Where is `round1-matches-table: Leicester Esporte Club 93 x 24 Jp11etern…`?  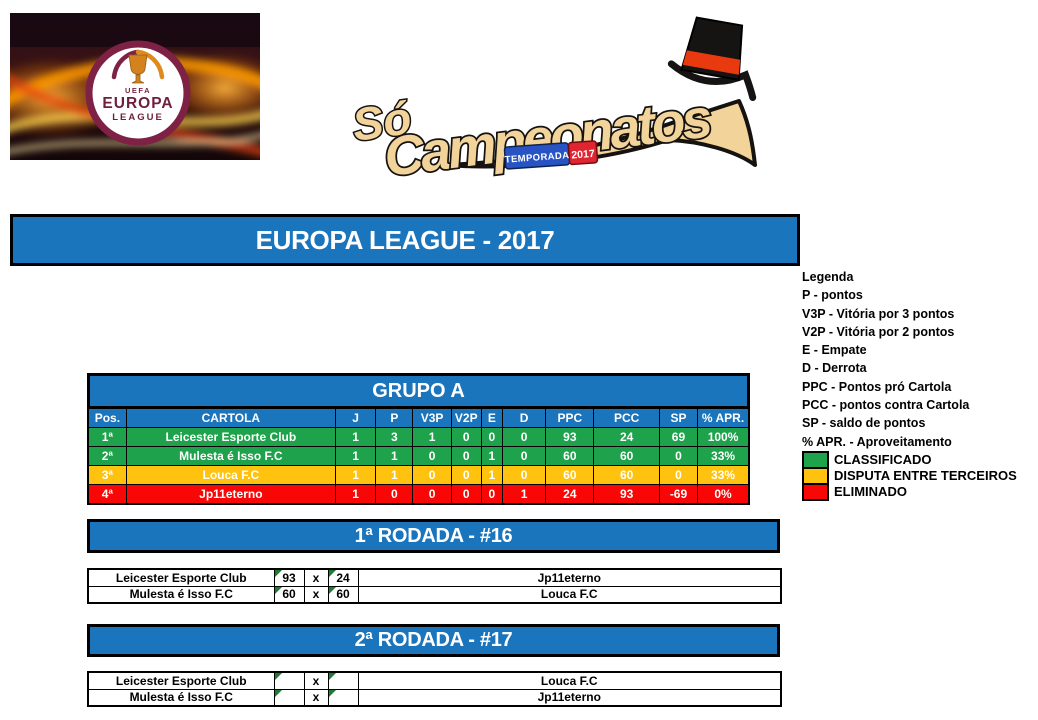
round1-matches-table: Leicester Esporte Club 93 x 24 Jp11etern… is located at coordinates (434, 586).